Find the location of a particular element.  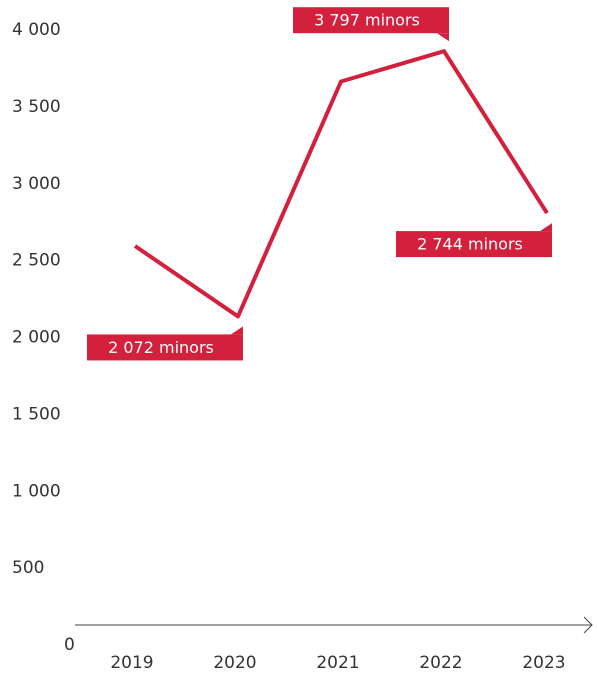

value-label: 3 797 minors is located at coordinates (367, 20).